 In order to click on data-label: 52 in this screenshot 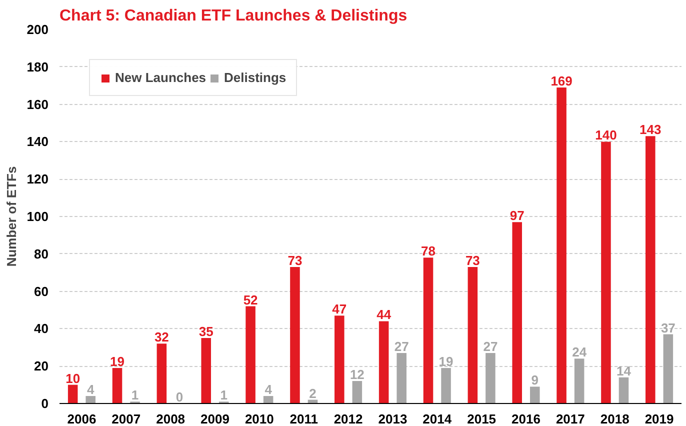, I will do `click(250, 300)`.